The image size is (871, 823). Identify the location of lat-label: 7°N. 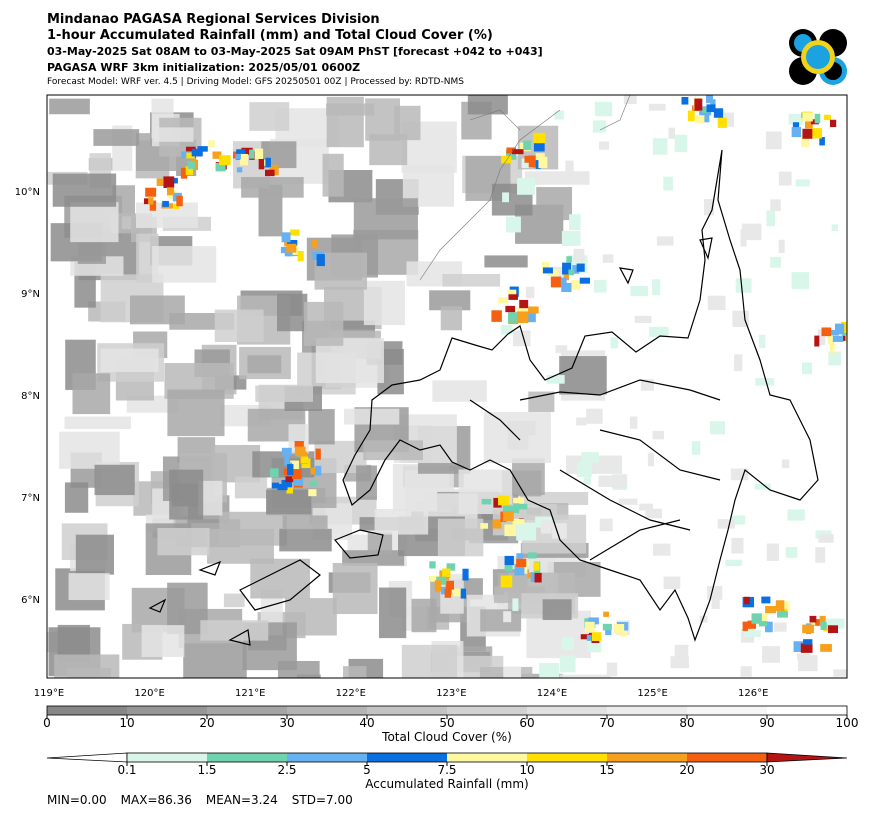
(30, 498).